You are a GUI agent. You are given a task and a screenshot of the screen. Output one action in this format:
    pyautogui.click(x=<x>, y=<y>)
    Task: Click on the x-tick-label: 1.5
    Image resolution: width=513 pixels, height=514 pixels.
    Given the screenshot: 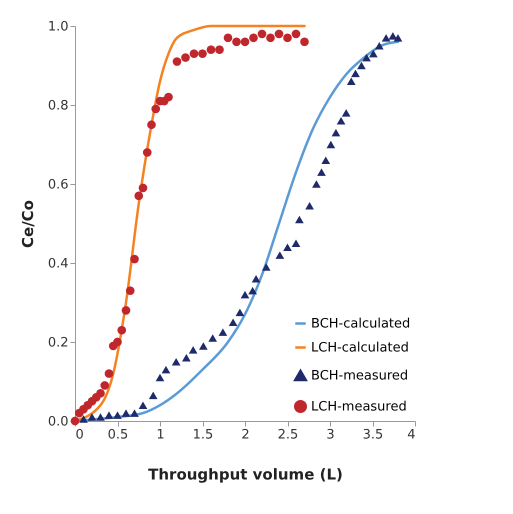 What is the action you would take?
    pyautogui.click(x=203, y=435)
    